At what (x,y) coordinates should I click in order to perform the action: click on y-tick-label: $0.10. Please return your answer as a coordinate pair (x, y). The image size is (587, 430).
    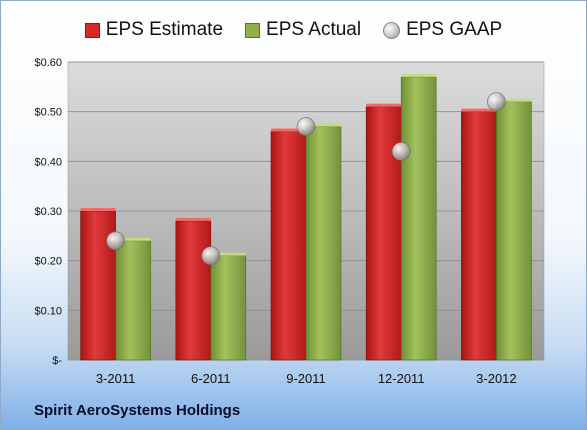
    Looking at the image, I should click on (48, 311).